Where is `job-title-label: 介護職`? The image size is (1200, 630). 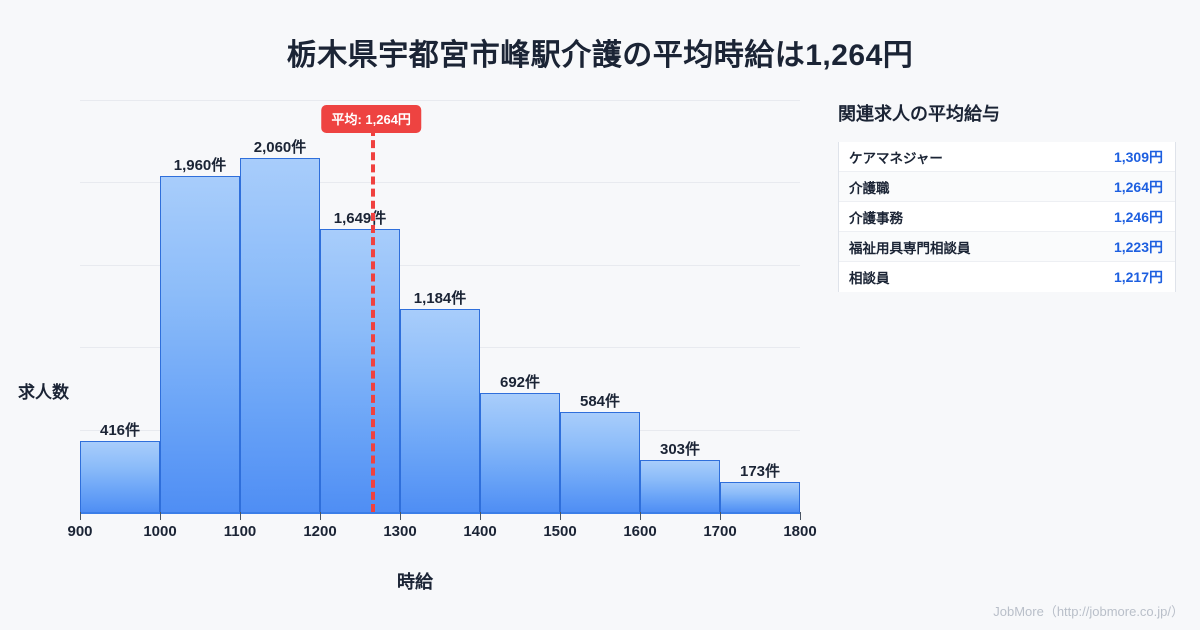 job-title-label: 介護職 is located at coordinates (869, 188).